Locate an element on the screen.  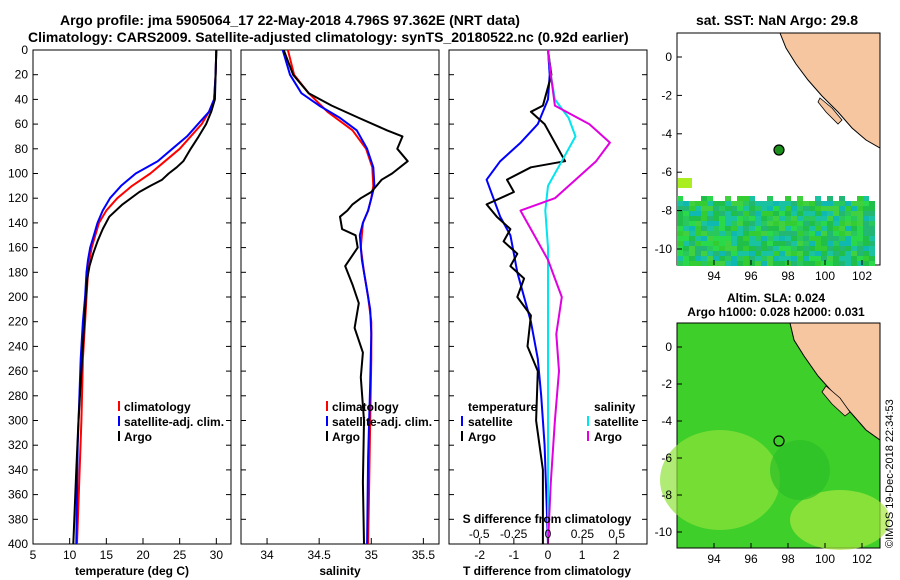
sst-map-title: sat. SST: NaN Argo: 29.8 is located at coordinates (777, 20).